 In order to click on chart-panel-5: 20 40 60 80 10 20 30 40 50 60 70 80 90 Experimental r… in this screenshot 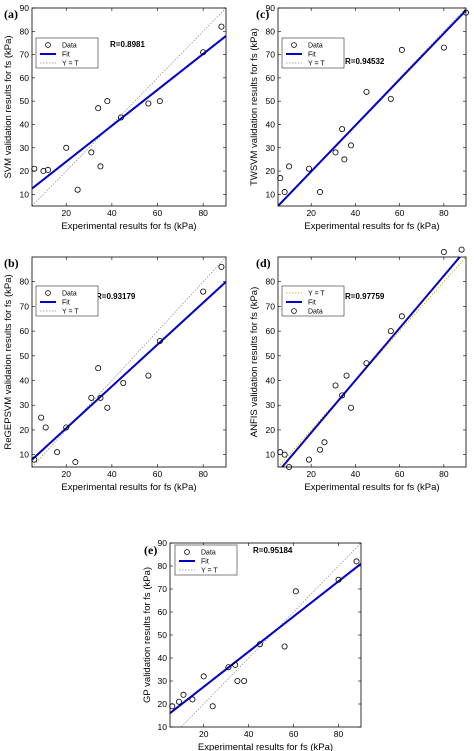, I will do `click(252, 644)`.